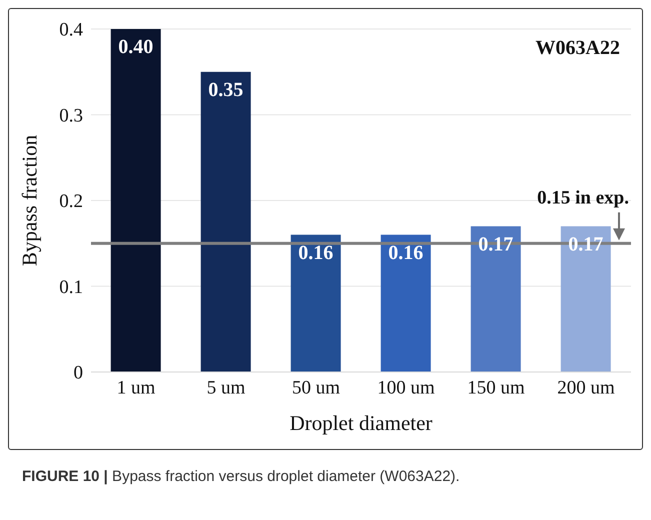 Image resolution: width=651 pixels, height=520 pixels. Describe the element at coordinates (78, 373) in the screenshot. I see `y-tick-label: 0` at that location.